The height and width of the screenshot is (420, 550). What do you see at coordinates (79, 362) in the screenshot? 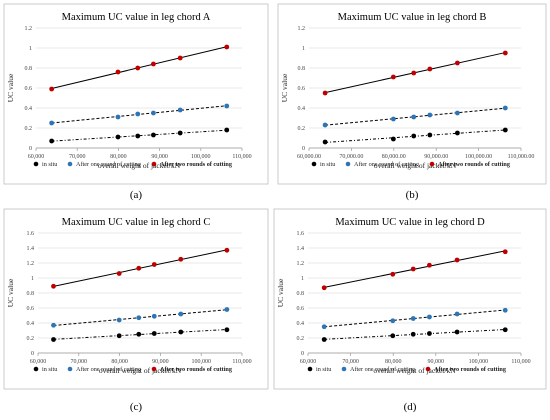
I see `x-tick-label: 70,000` at bounding box center [79, 362].